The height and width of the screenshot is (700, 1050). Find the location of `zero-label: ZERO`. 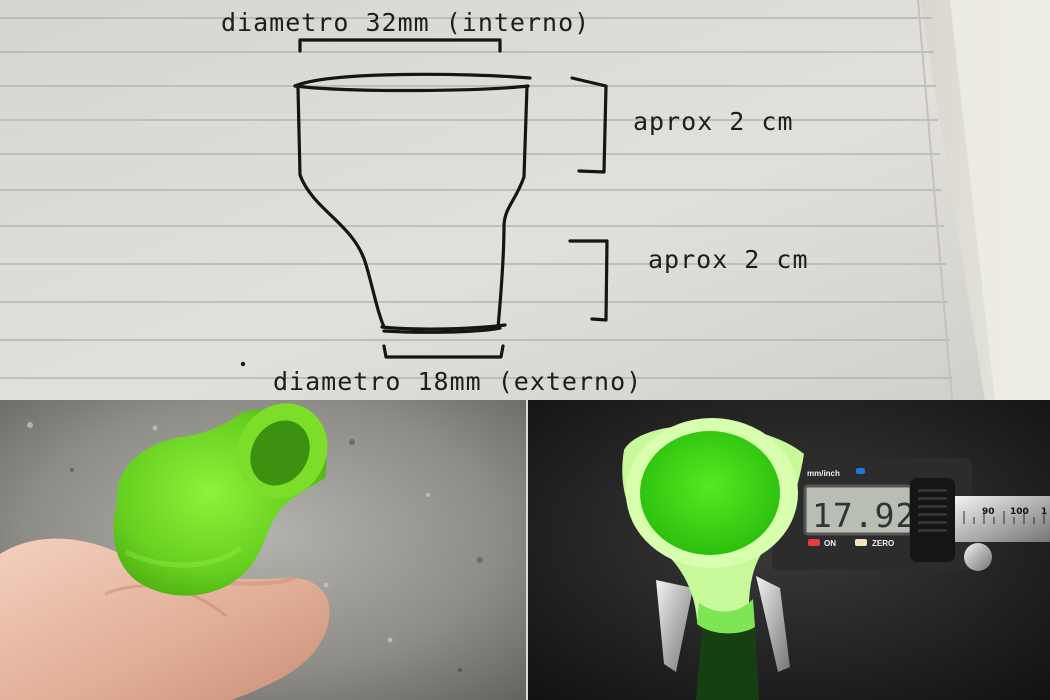

zero-label: ZERO is located at coordinates (883, 543).